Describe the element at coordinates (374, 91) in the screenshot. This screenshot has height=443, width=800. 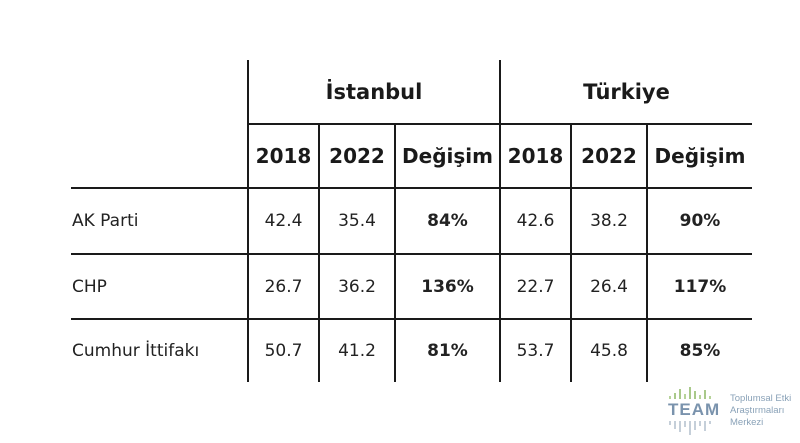
I see `region-header-istanbul: İstanbul` at that location.